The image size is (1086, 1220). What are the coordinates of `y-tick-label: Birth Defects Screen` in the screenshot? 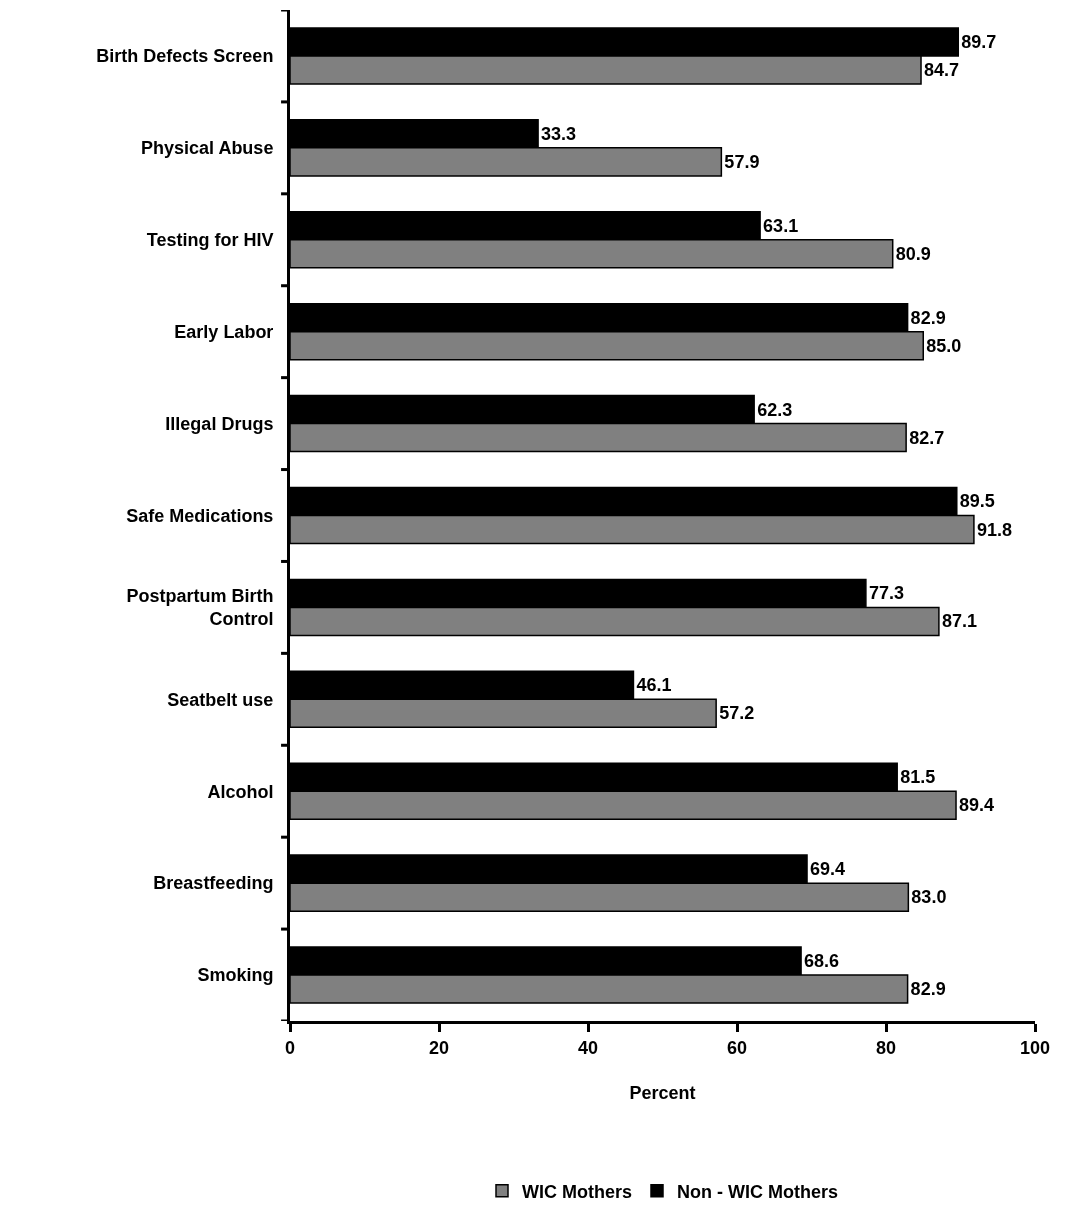 It's located at (185, 56).